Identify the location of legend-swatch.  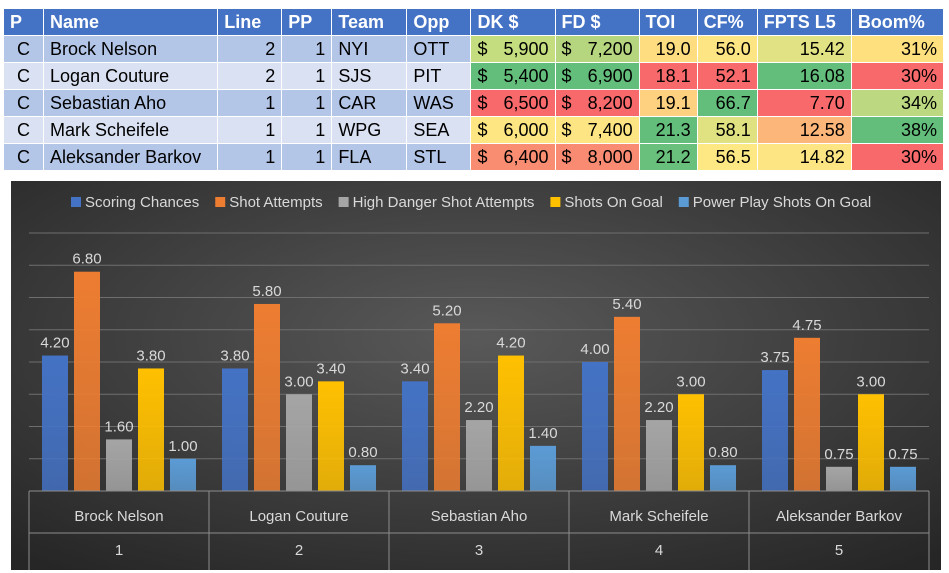
(555, 202).